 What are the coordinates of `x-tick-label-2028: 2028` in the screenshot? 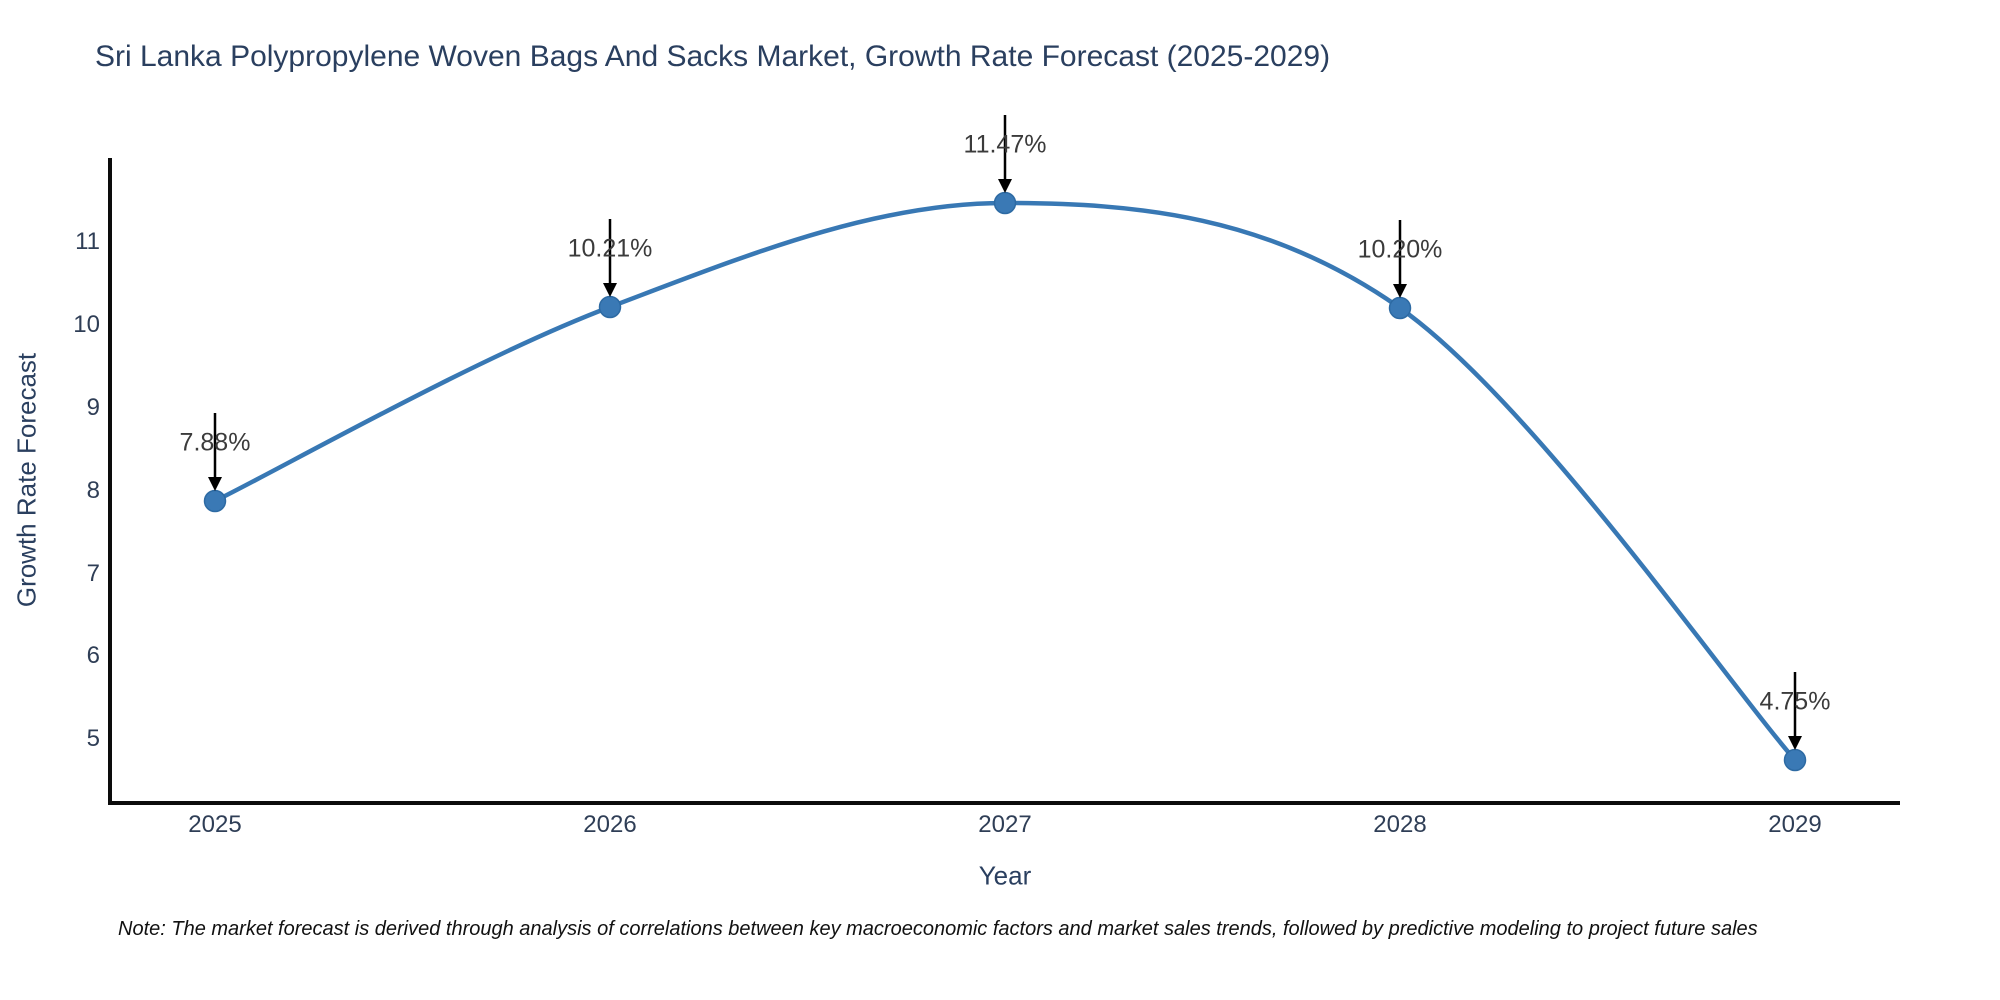 It's located at (1400, 824).